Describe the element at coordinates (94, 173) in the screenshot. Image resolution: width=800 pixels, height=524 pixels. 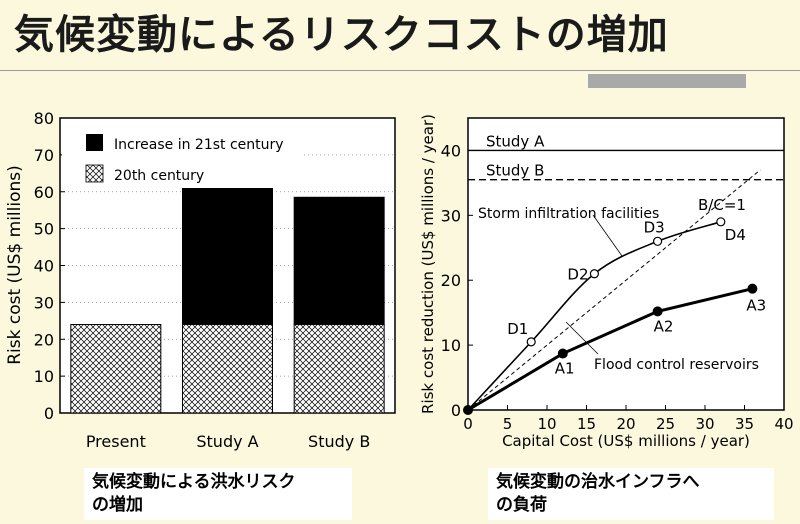
I see `legend-swatch-20th` at that location.